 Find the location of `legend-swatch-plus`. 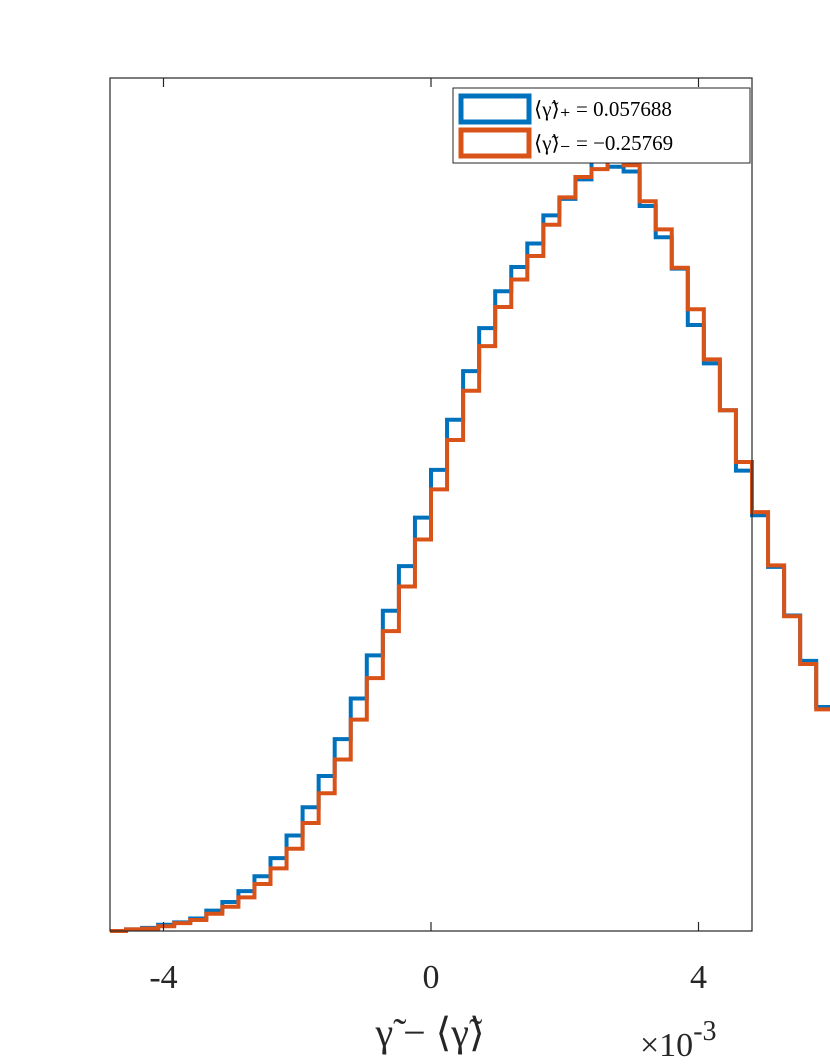

legend-swatch-plus is located at coordinates (495, 109).